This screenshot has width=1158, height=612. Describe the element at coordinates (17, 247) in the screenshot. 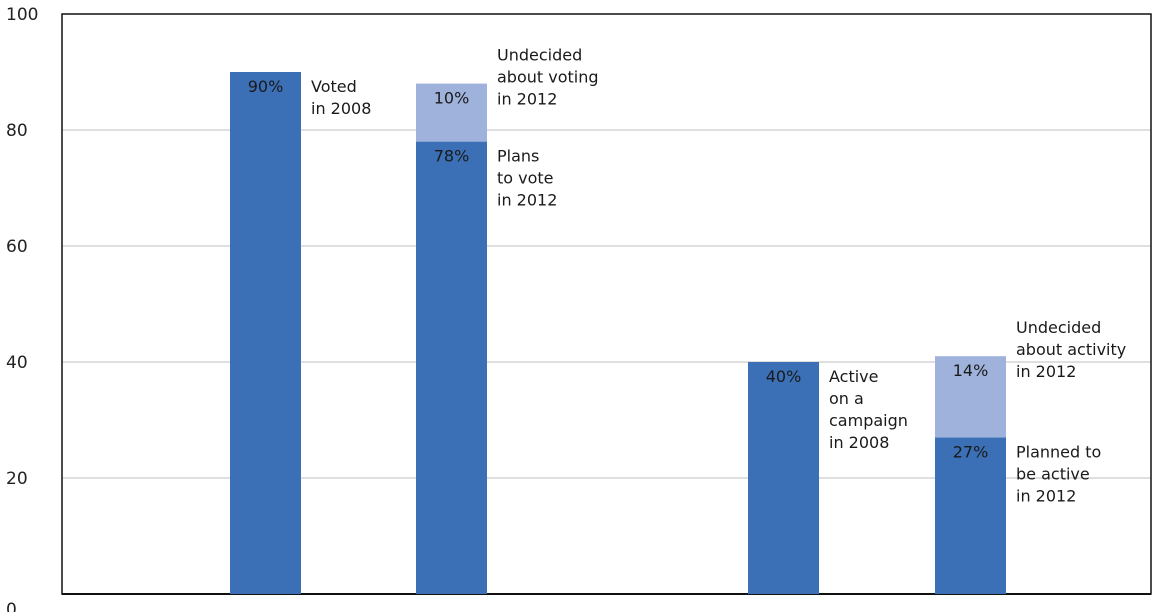

I see `y-tick-label: 60` at that location.